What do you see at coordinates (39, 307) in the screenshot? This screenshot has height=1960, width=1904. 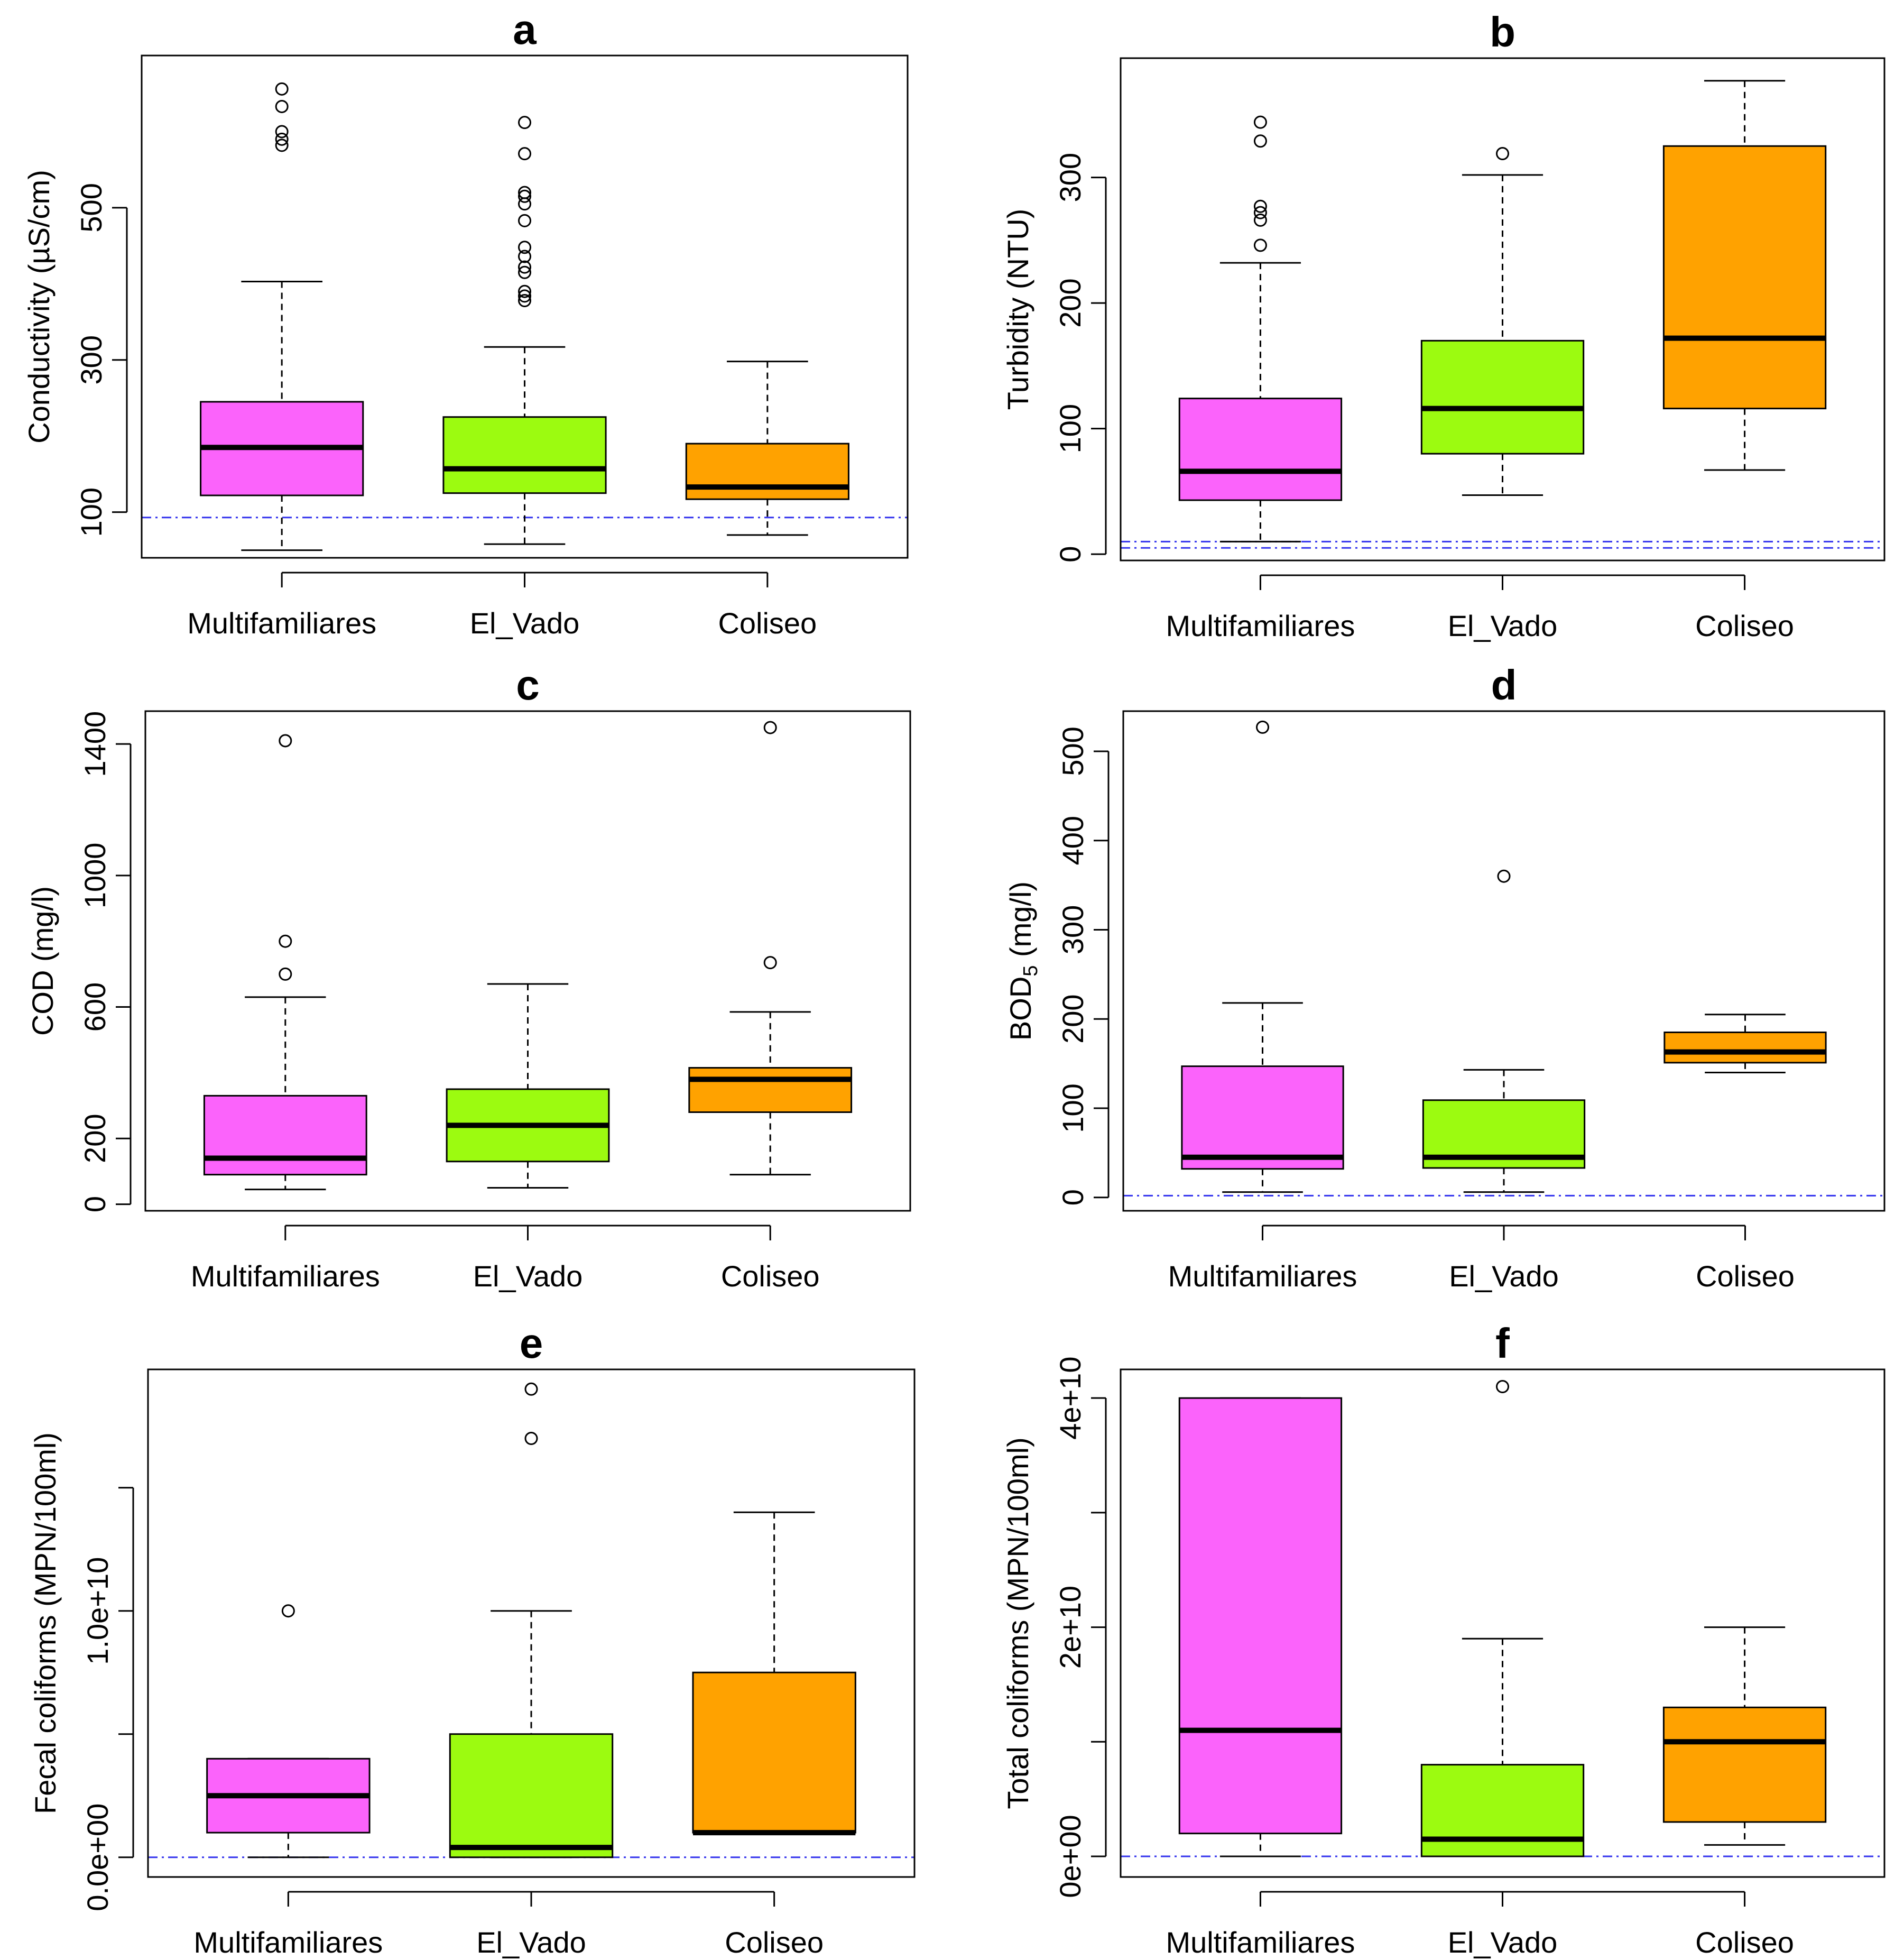 I see `y-axis-label: Conductivity (µS/cm)` at bounding box center [39, 307].